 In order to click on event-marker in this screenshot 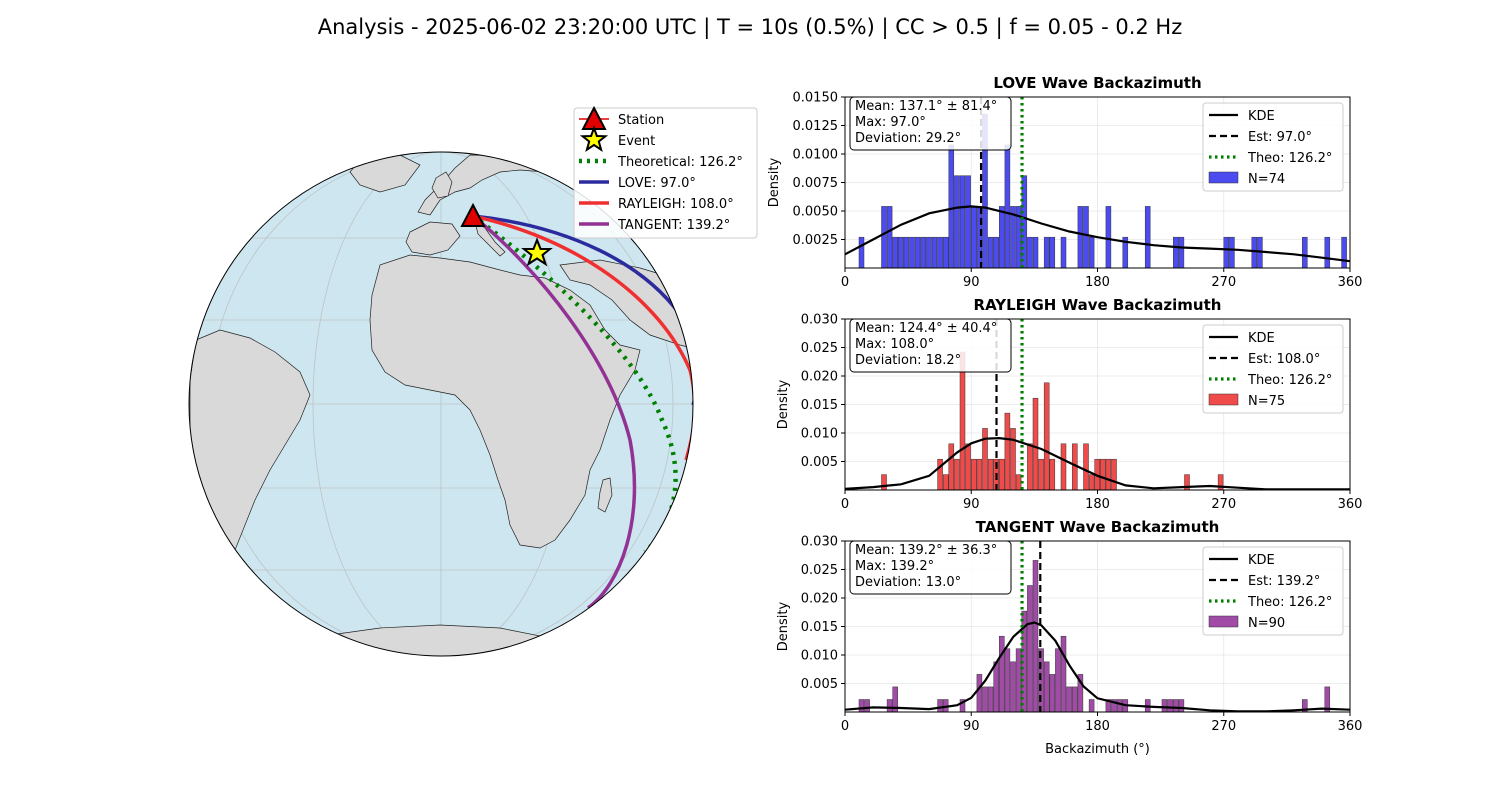, I will do `click(537, 252)`.